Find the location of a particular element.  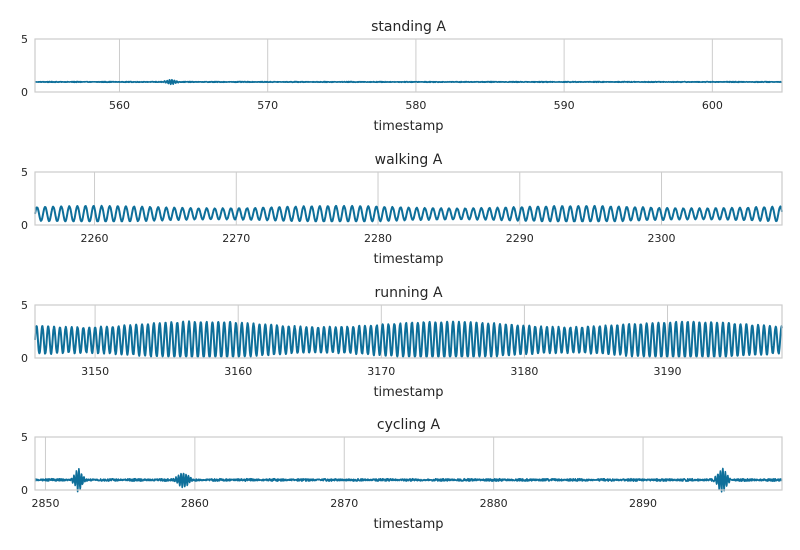

x-axis-label-3: timestamp is located at coordinates (408, 524).